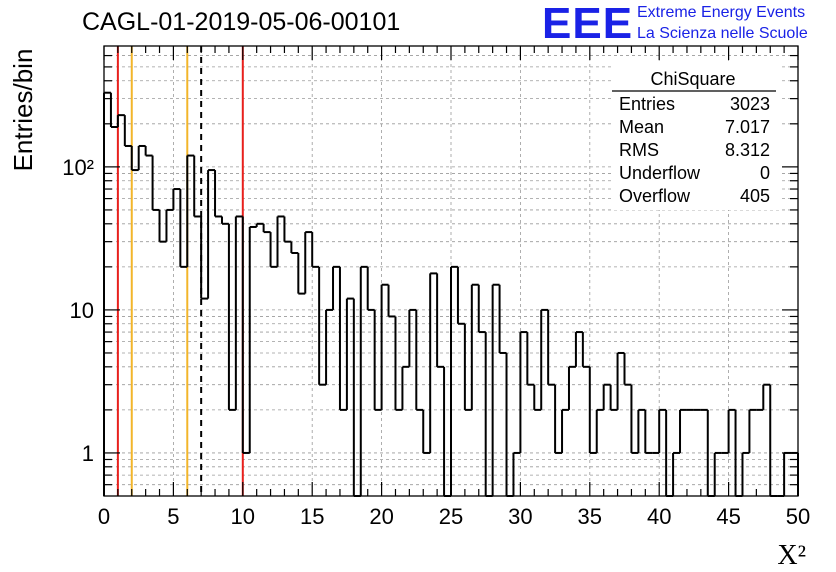 This screenshot has height=572, width=836. I want to click on stats-label-underflow: Underflow, so click(660, 173).